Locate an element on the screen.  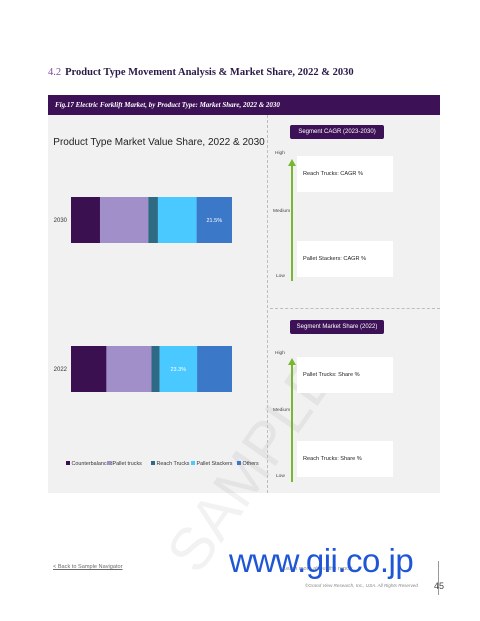
bar-2022-pallet-stackers is located at coordinates (178, 369).